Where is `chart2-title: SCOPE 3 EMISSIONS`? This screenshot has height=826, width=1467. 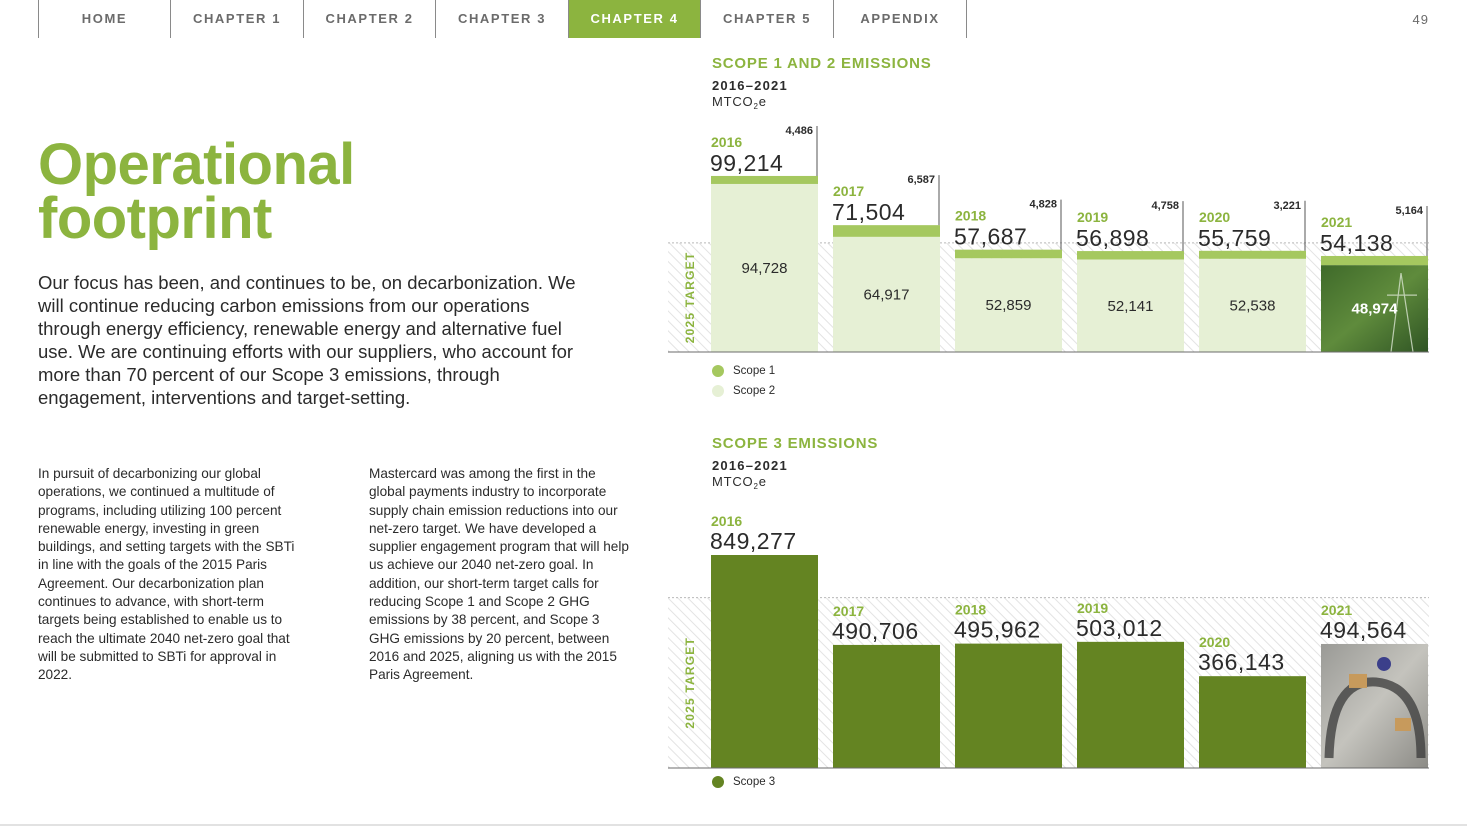 chart2-title: SCOPE 3 EMISSIONS is located at coordinates (795, 443).